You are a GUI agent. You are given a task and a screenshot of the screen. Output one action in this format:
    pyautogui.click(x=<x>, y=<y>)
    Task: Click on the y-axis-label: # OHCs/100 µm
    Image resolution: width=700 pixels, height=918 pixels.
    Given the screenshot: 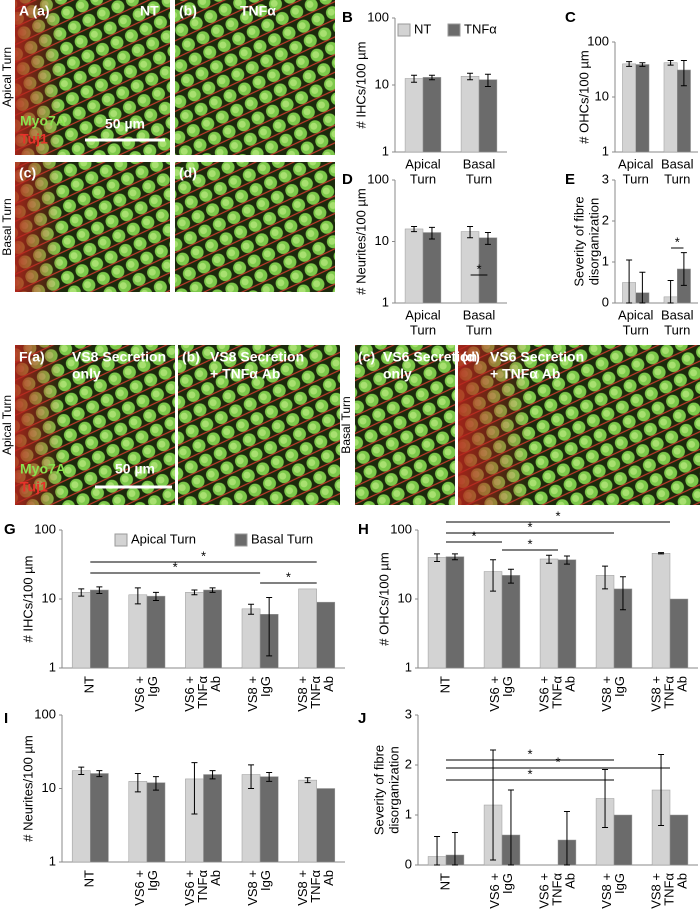 What is the action you would take?
    pyautogui.click(x=383, y=598)
    